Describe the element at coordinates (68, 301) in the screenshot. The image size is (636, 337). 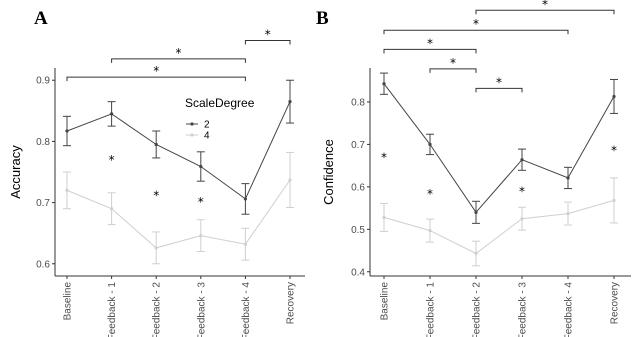
I see `x-tick-label-a: Baseline` at that location.